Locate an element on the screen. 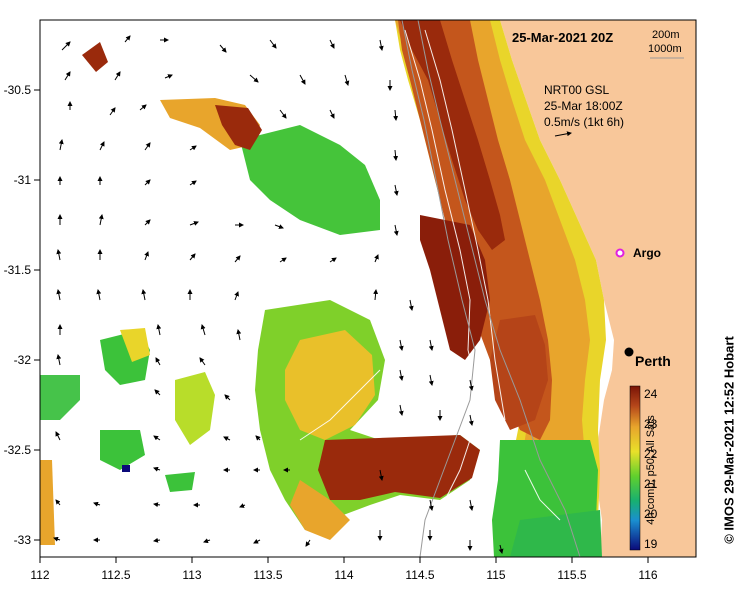  x-tick-label: 114 is located at coordinates (343, 575).